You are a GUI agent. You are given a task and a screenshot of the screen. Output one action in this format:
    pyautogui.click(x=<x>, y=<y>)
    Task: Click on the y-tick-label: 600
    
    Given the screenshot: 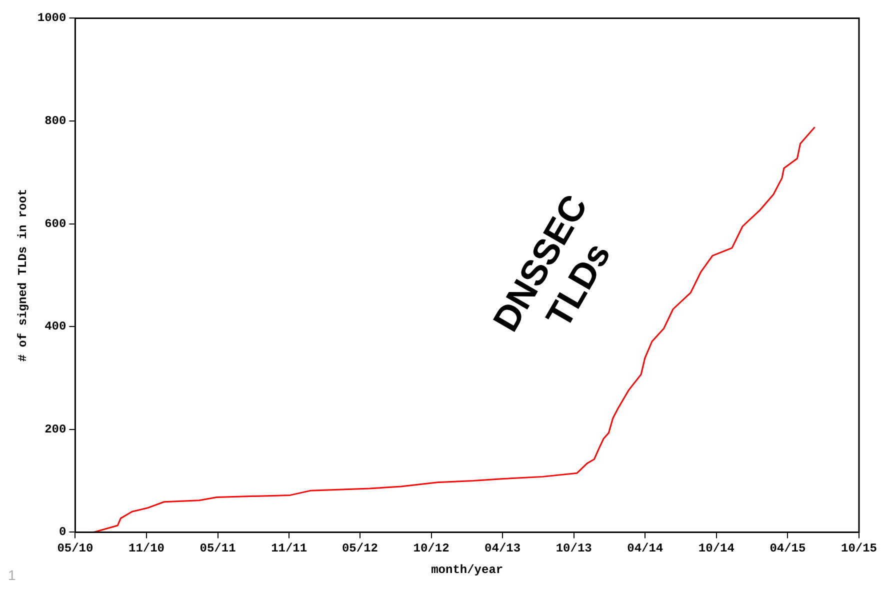 What is the action you would take?
    pyautogui.click(x=55, y=223)
    